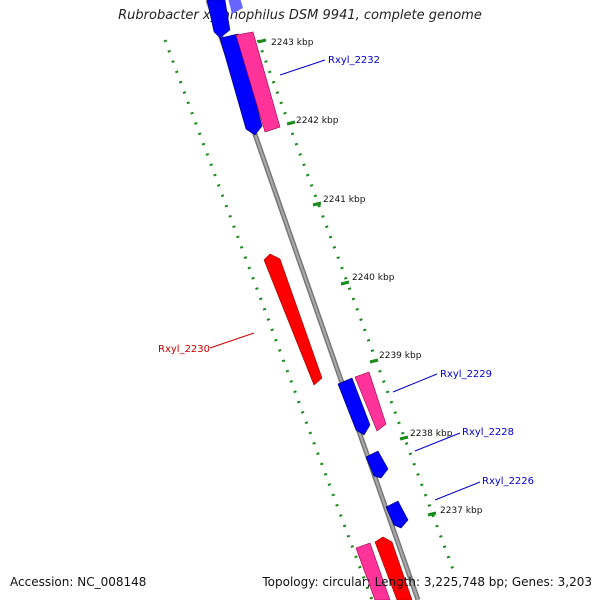 This screenshot has height=600, width=600. I want to click on gene-label-rxyl-2232: Rxyl_2232, so click(354, 60).